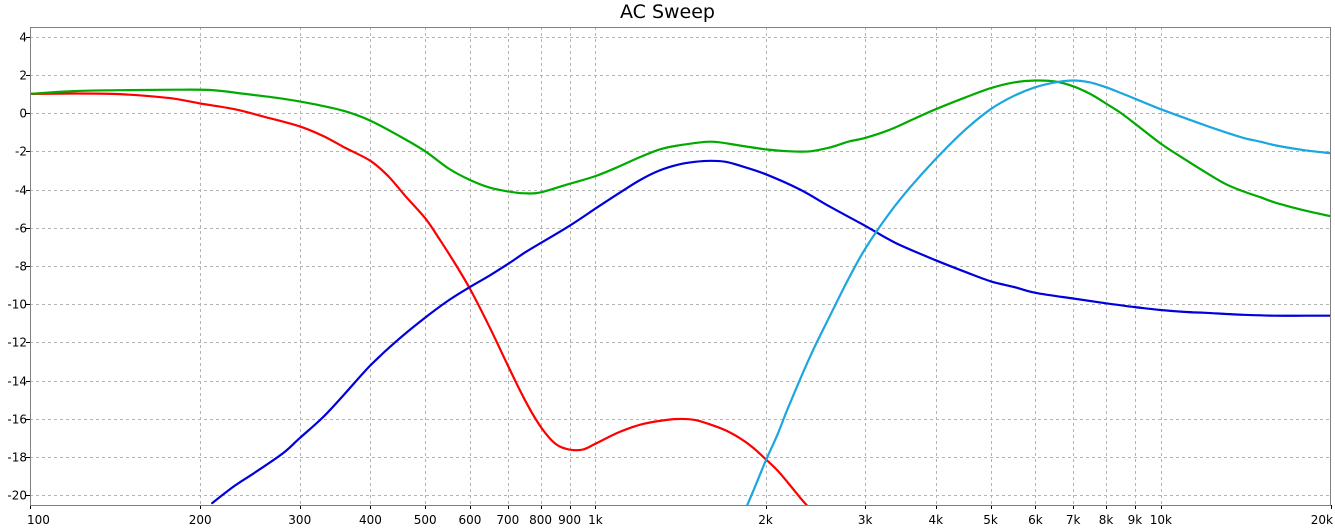 The height and width of the screenshot is (530, 1335). Describe the element at coordinates (23, 76) in the screenshot. I see `y-tick-label: 2` at that location.